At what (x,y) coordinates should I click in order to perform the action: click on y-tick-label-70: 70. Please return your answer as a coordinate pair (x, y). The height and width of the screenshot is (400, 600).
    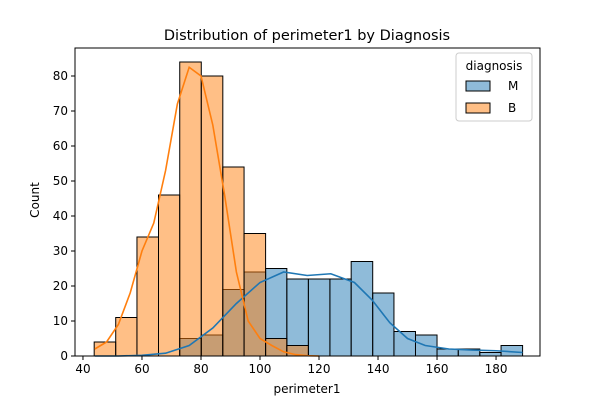
    Looking at the image, I should click on (60, 111).